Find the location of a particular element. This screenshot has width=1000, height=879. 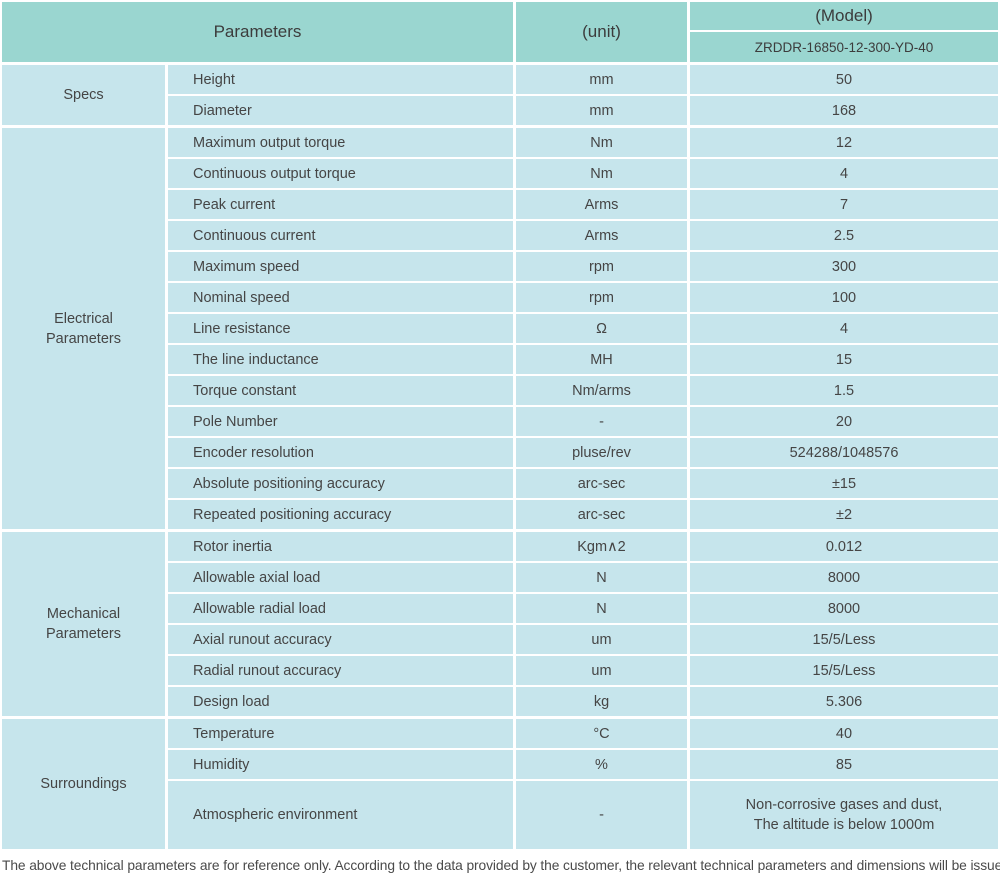

value-cell: ±2 is located at coordinates (844, 514).